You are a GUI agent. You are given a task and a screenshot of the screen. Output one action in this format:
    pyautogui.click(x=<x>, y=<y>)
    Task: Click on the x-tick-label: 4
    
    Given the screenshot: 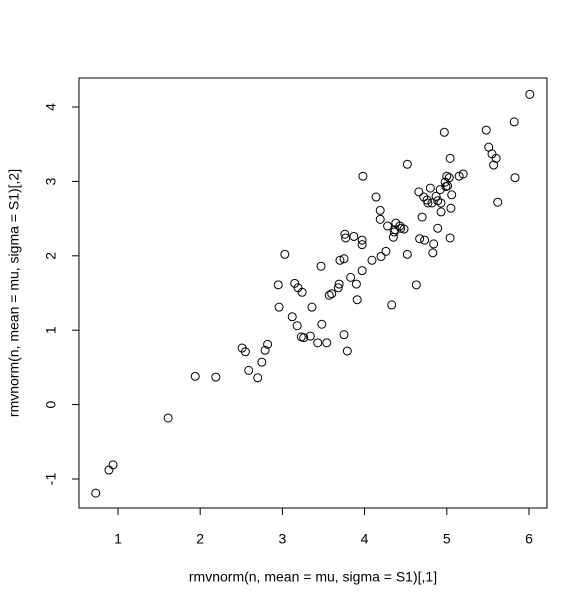 What is the action you would take?
    pyautogui.click(x=365, y=539)
    